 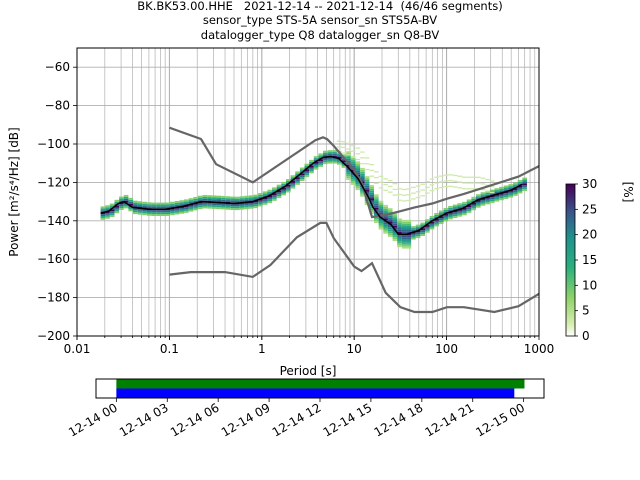 I want to click on timeline-tick-label: 12-14 12, so click(x=297, y=419).